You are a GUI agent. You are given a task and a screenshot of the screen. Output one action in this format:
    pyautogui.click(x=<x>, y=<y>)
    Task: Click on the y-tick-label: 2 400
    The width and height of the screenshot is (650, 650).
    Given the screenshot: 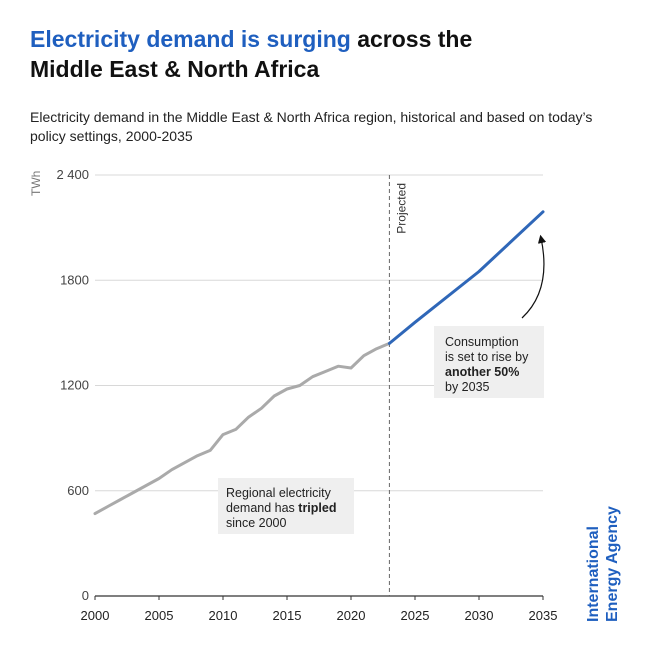 What is the action you would take?
    pyautogui.click(x=72, y=174)
    